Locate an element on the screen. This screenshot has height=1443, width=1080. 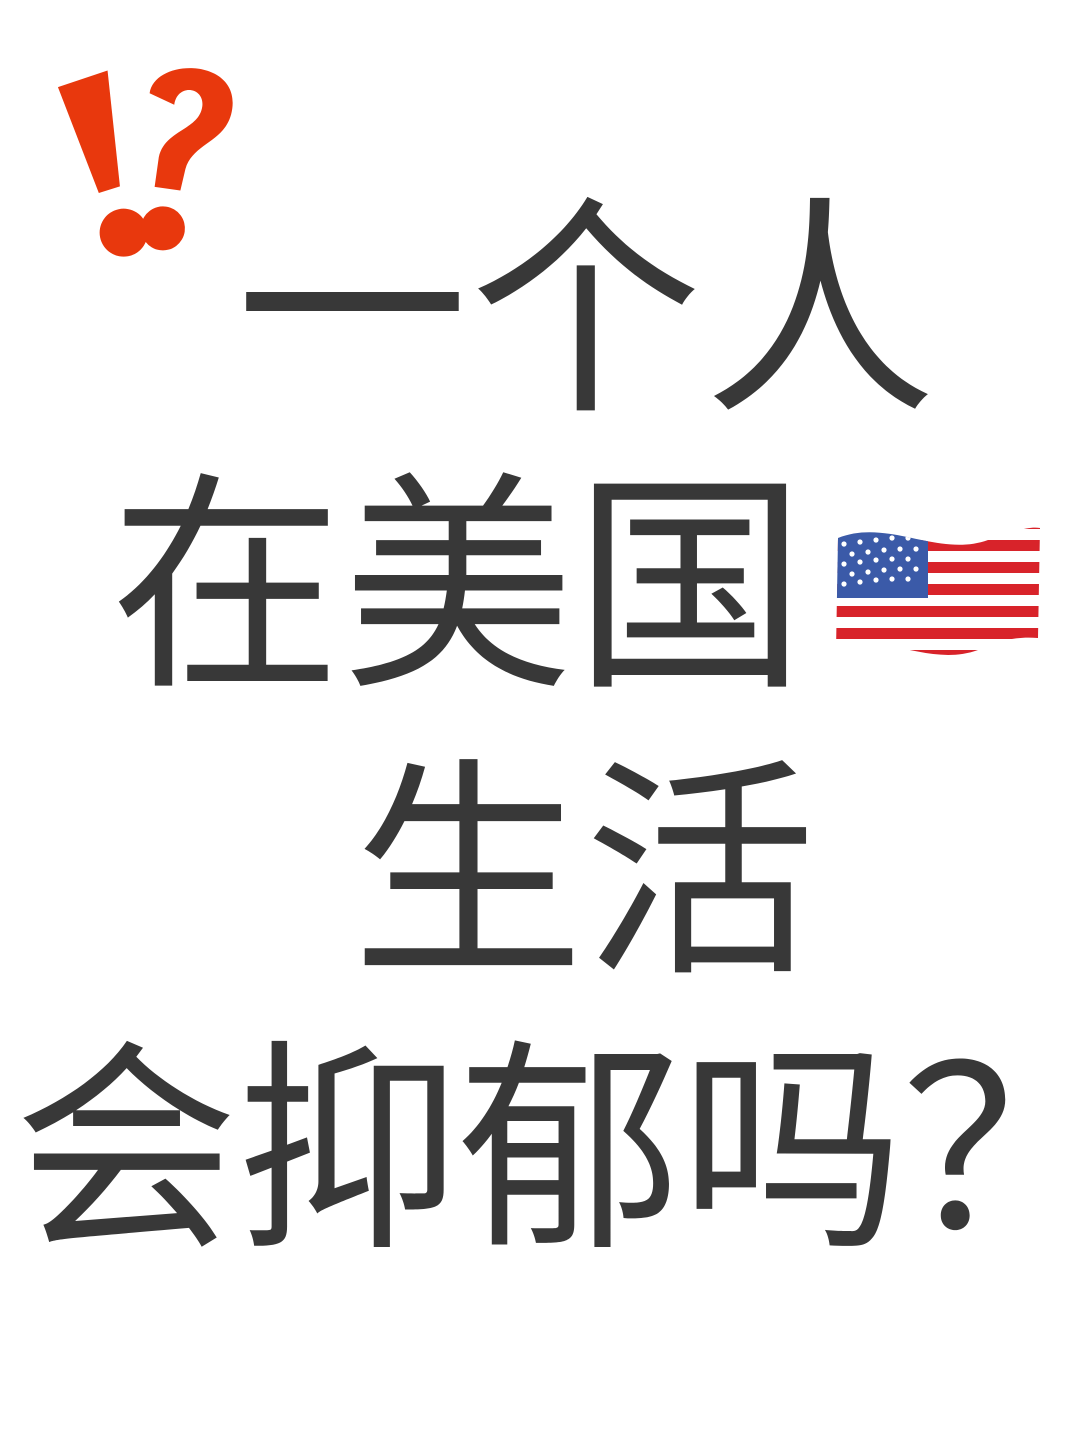
exclamation-question-mark-icon is located at coordinates (145, 162).